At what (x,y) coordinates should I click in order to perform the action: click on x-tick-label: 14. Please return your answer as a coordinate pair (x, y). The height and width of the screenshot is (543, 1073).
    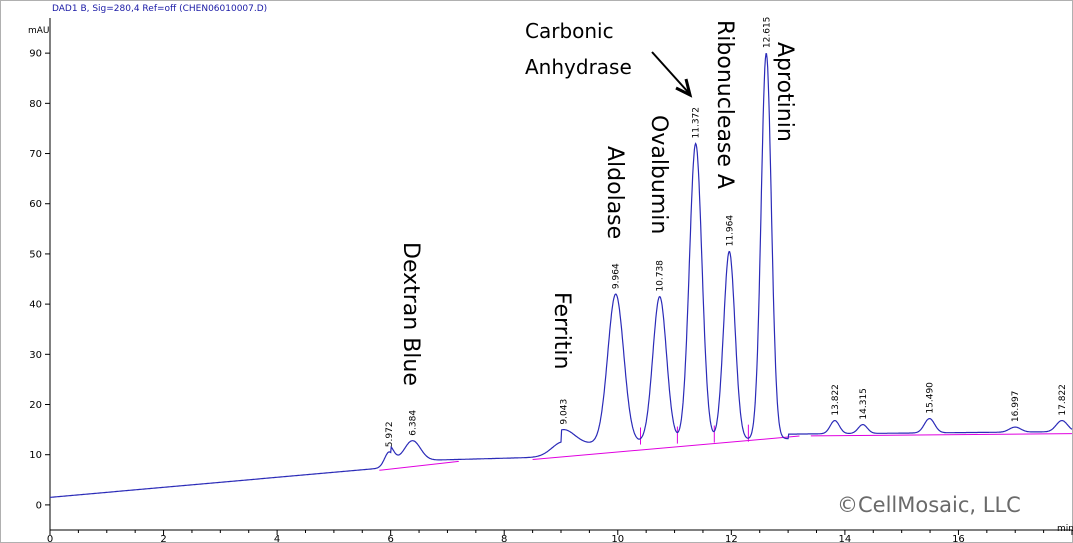
    Looking at the image, I should click on (845, 538).